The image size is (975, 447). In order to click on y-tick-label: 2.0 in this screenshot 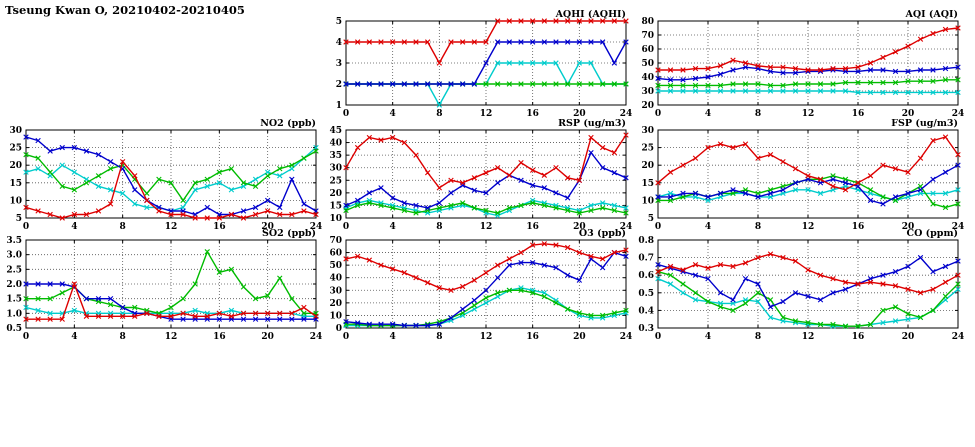, I will do `click(14, 285)`.